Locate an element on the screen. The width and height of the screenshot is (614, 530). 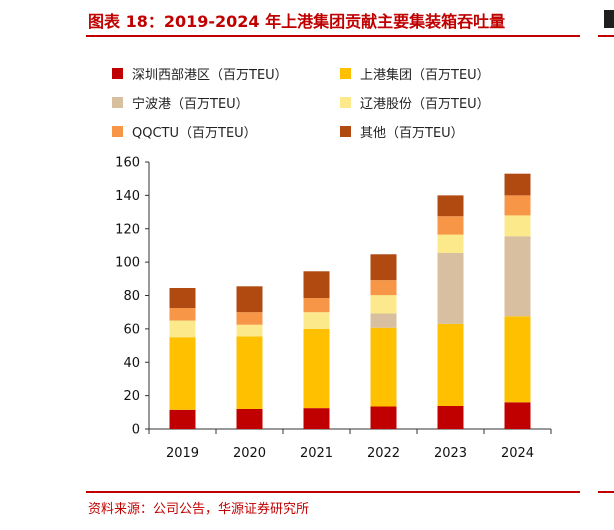
y-tick-label: 0 is located at coordinates (136, 430).